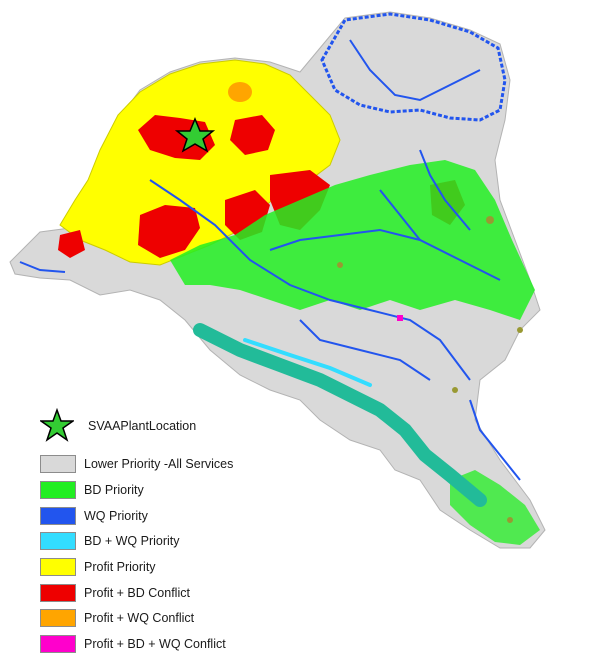  I want to click on legend-label: WQ Priority, so click(116, 516).